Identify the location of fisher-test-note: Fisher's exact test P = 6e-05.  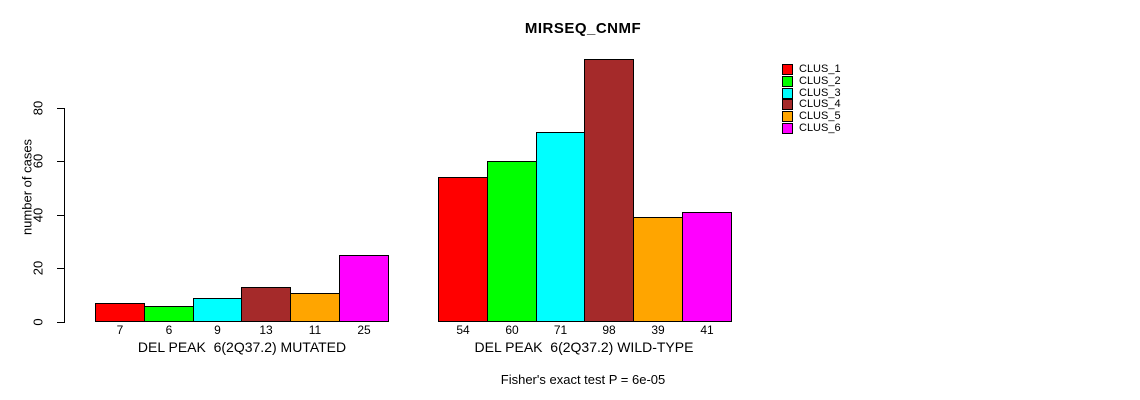
(583, 379).